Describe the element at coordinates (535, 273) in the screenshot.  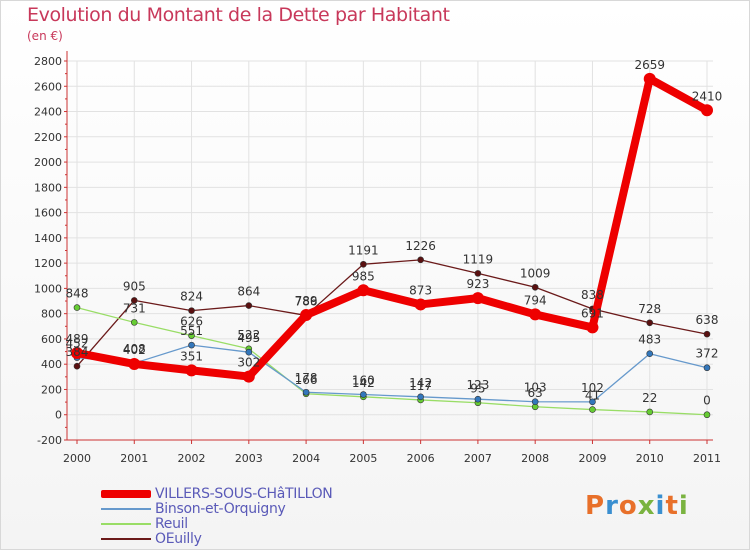
I see `data-label: 1009` at that location.